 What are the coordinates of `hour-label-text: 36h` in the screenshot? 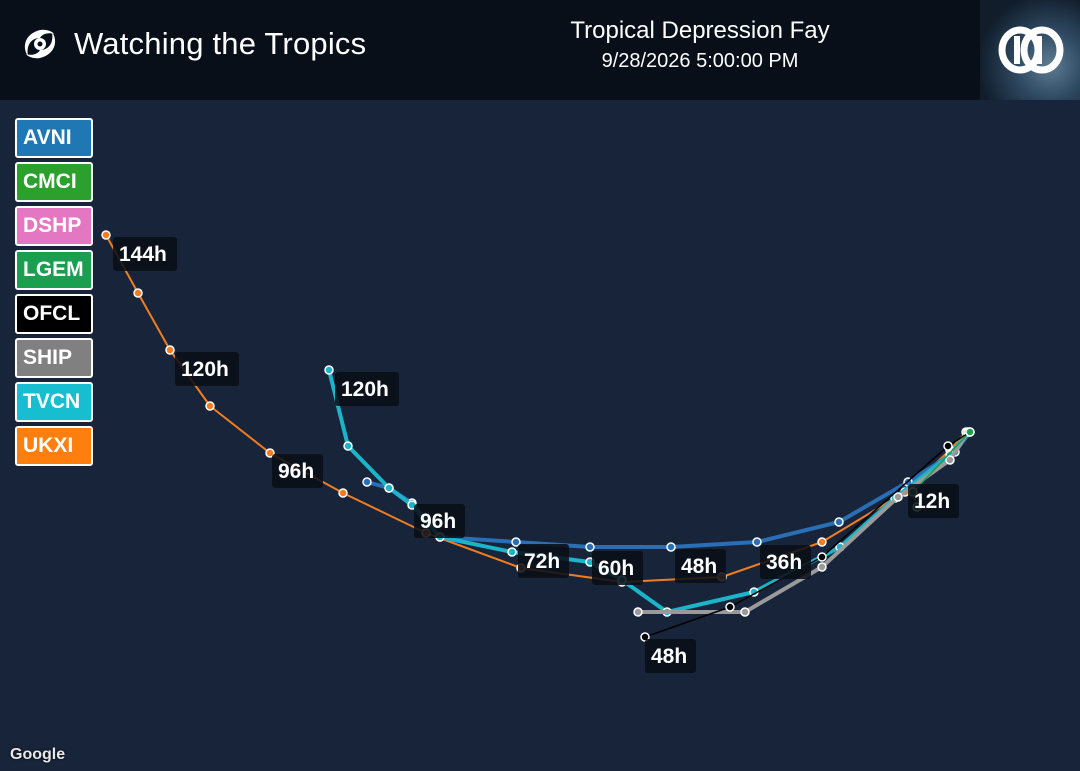 It's located at (784, 562).